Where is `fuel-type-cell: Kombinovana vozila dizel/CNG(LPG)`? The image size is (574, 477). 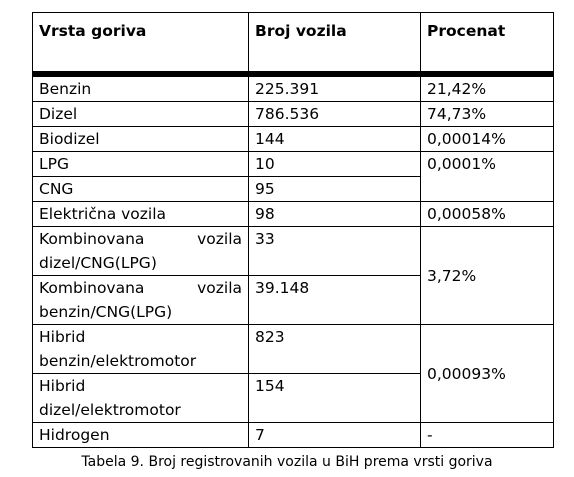 fuel-type-cell: Kombinovana vozila dizel/CNG(LPG) is located at coordinates (140, 251).